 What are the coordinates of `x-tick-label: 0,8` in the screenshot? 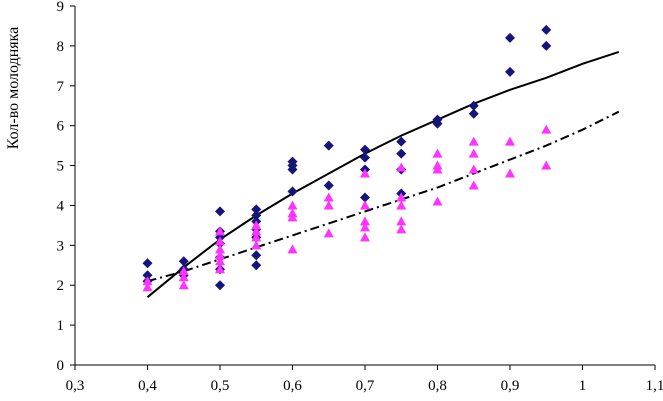 It's located at (437, 386).